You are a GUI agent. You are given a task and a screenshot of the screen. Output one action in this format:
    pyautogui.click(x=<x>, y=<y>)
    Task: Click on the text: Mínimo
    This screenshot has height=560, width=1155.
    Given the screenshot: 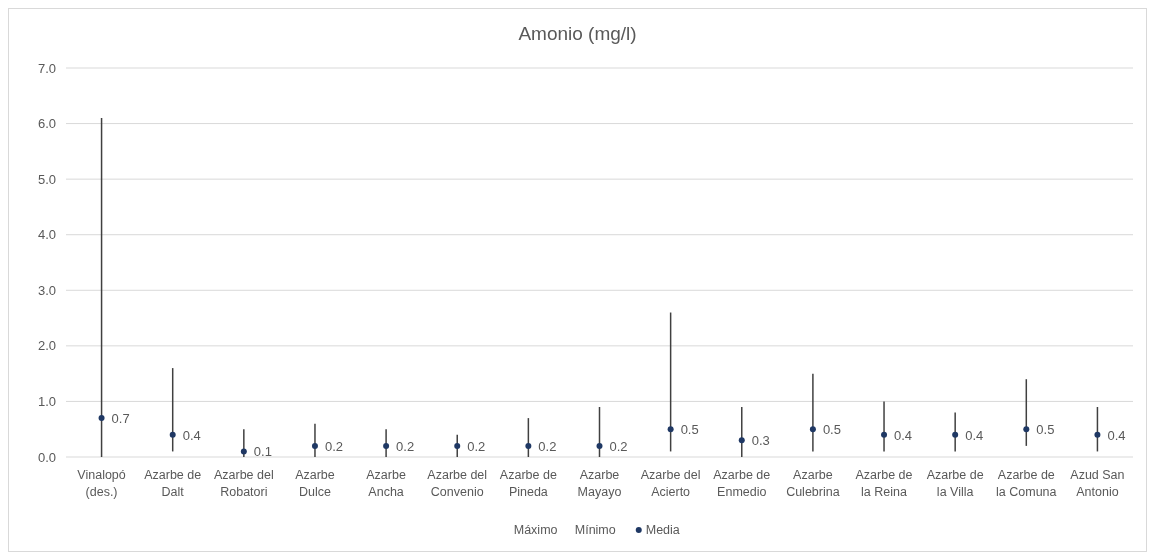 What is the action you would take?
    pyautogui.click(x=595, y=530)
    